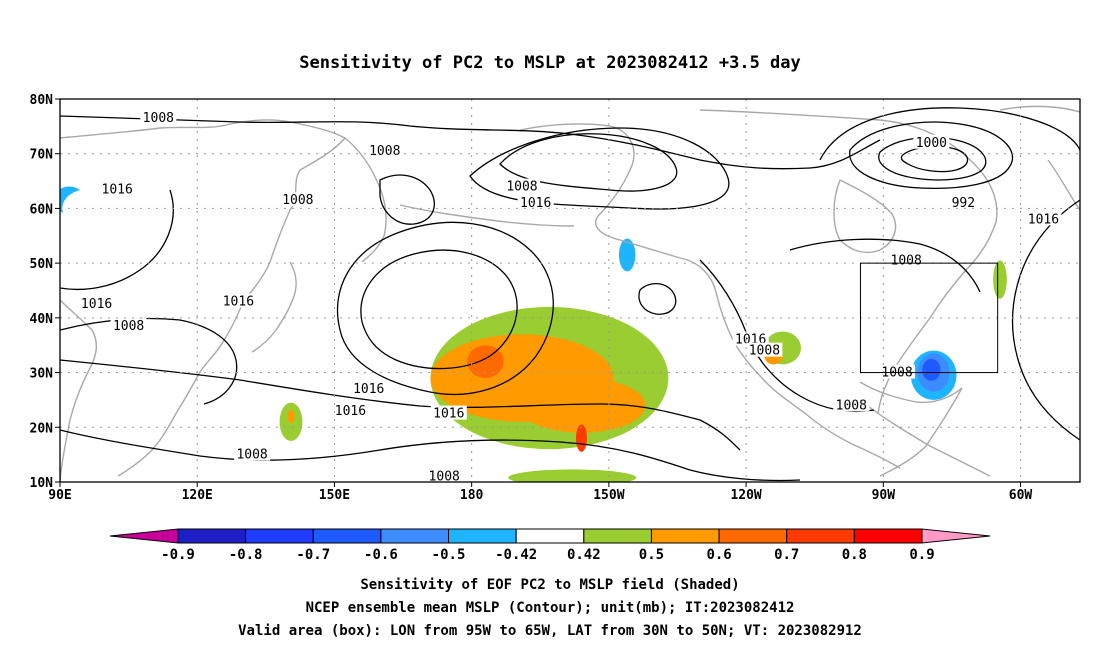 The height and width of the screenshot is (650, 1100). I want to click on y-tick-label: 30N, so click(42, 374).